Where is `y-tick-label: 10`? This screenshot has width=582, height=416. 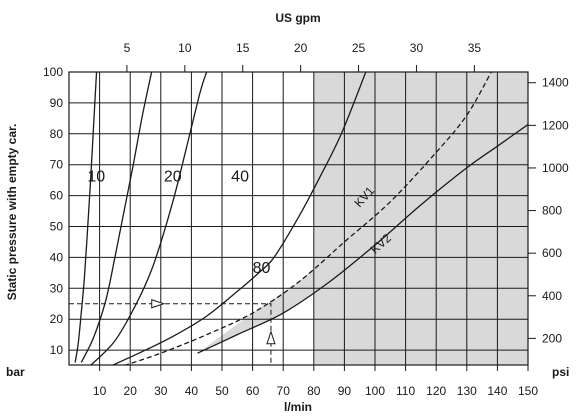 y-tick-label: 10 is located at coordinates (57, 350).